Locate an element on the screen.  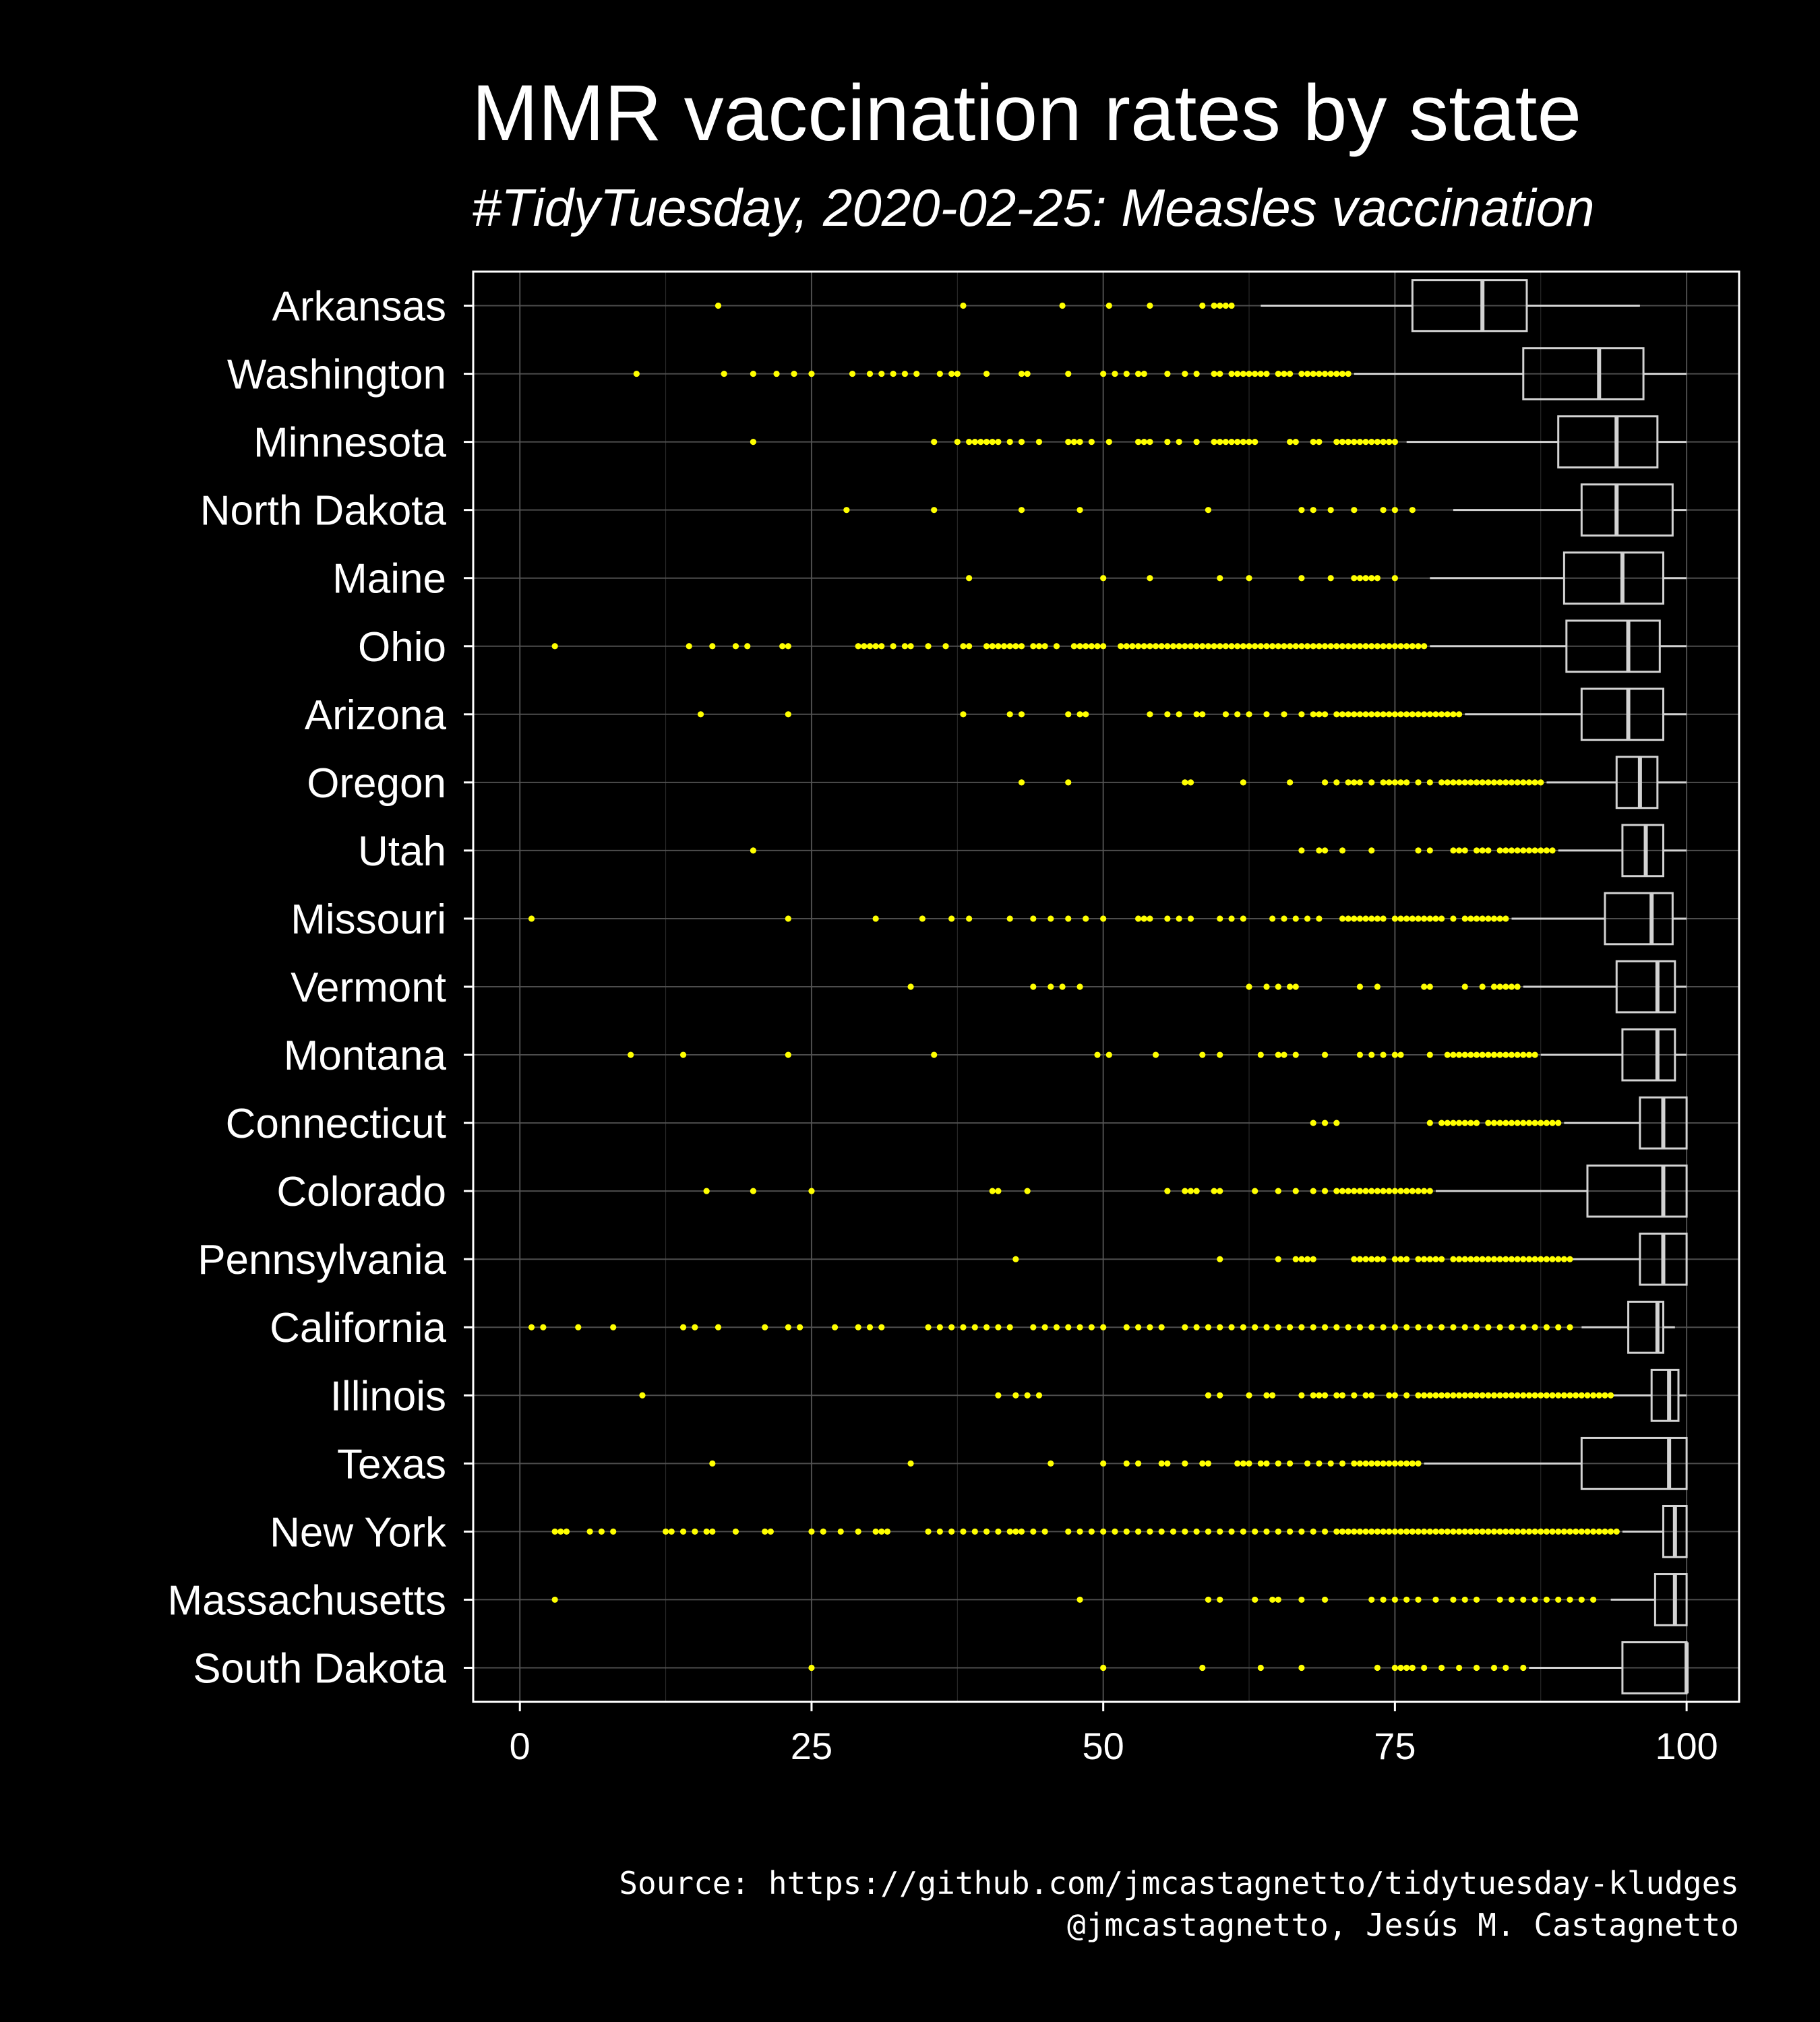
y-tick-label: Minnesota is located at coordinates (350, 443).